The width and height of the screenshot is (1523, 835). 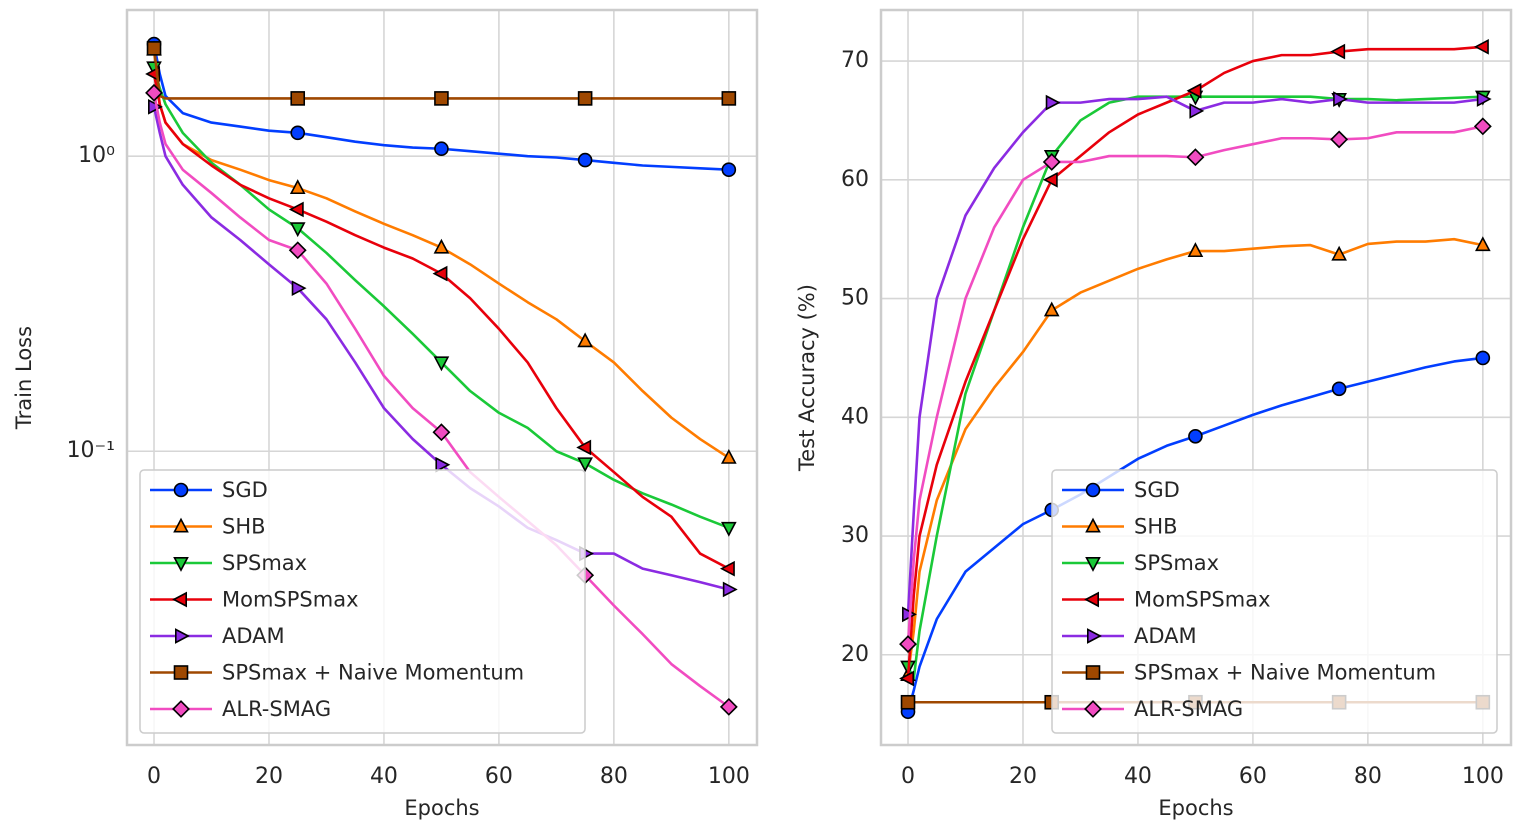 What do you see at coordinates (855, 179) in the screenshot?
I see `y-tick-label: 60` at bounding box center [855, 179].